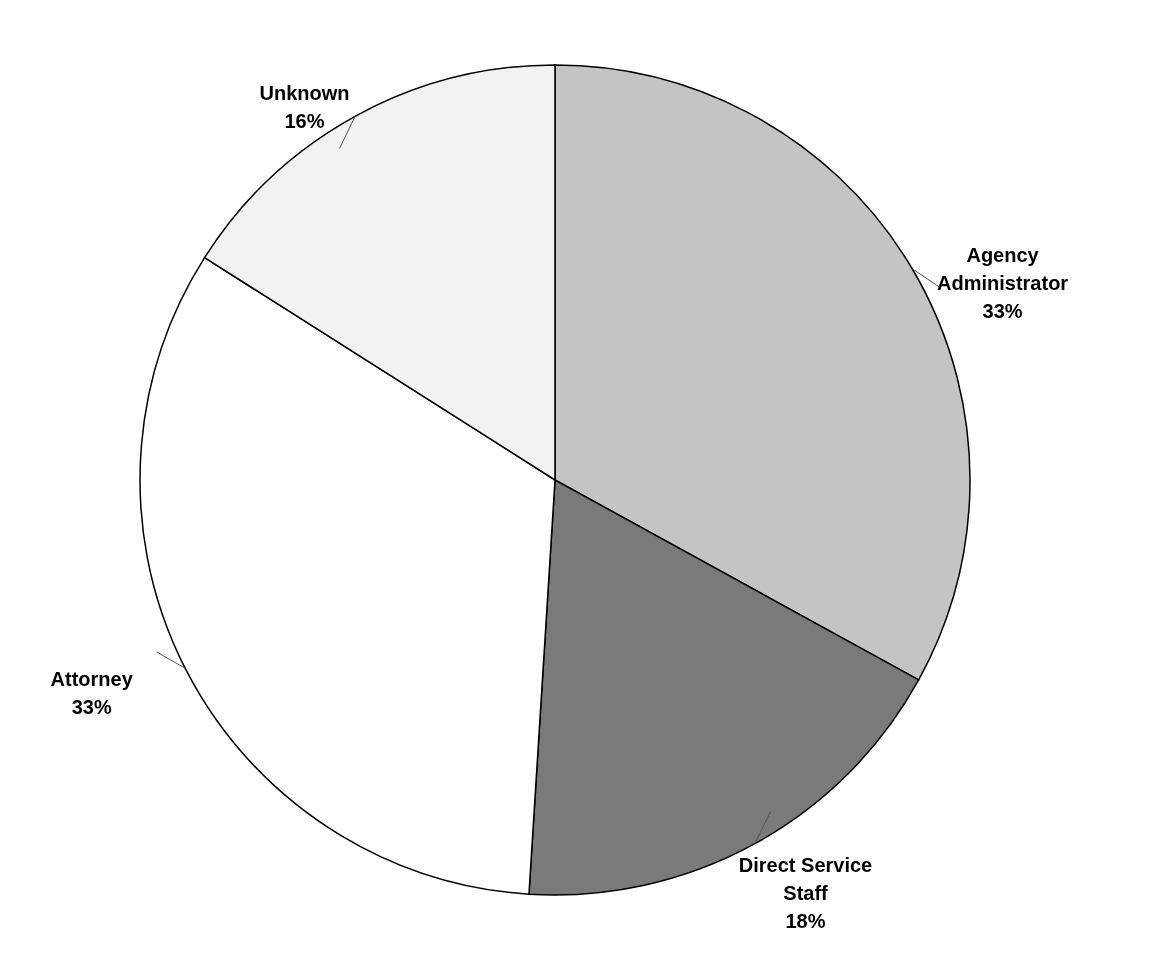 Image resolution: width=1155 pixels, height=980 pixels. I want to click on slice-label: Agency Administrator, so click(1003, 269).